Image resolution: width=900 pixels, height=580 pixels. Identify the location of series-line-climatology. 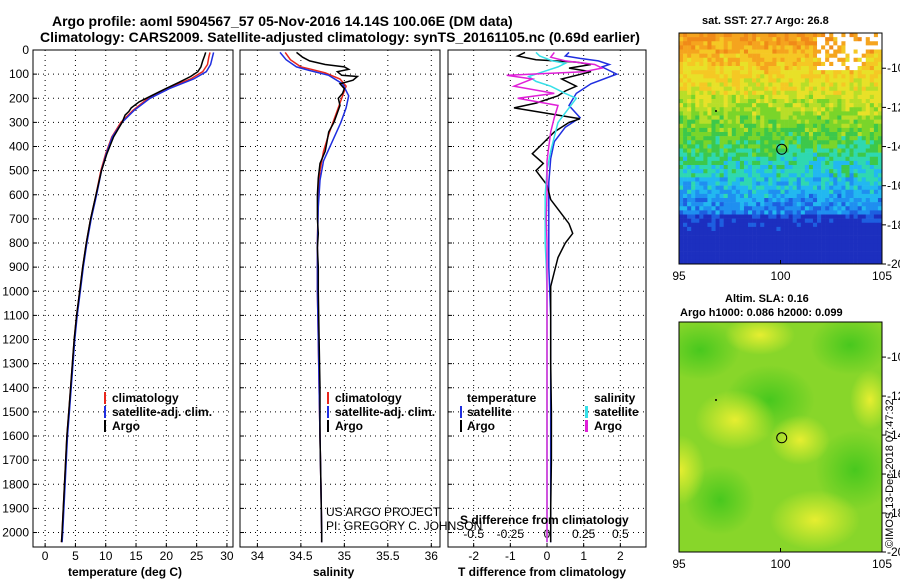
(315, 297).